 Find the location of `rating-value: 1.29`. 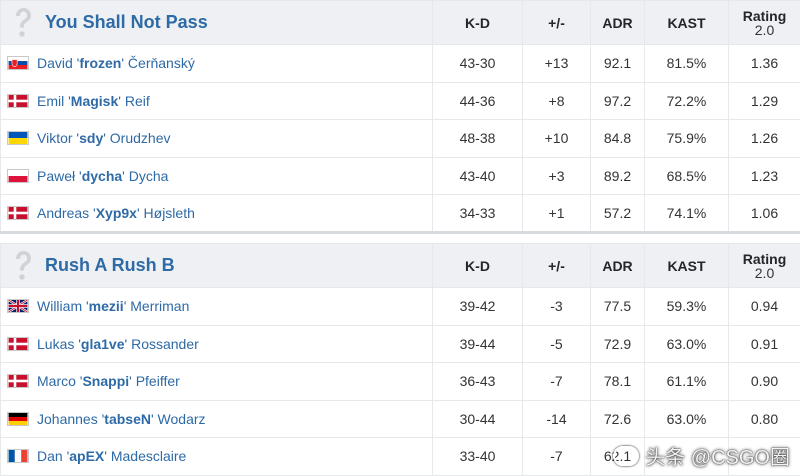

rating-value: 1.29 is located at coordinates (764, 100).